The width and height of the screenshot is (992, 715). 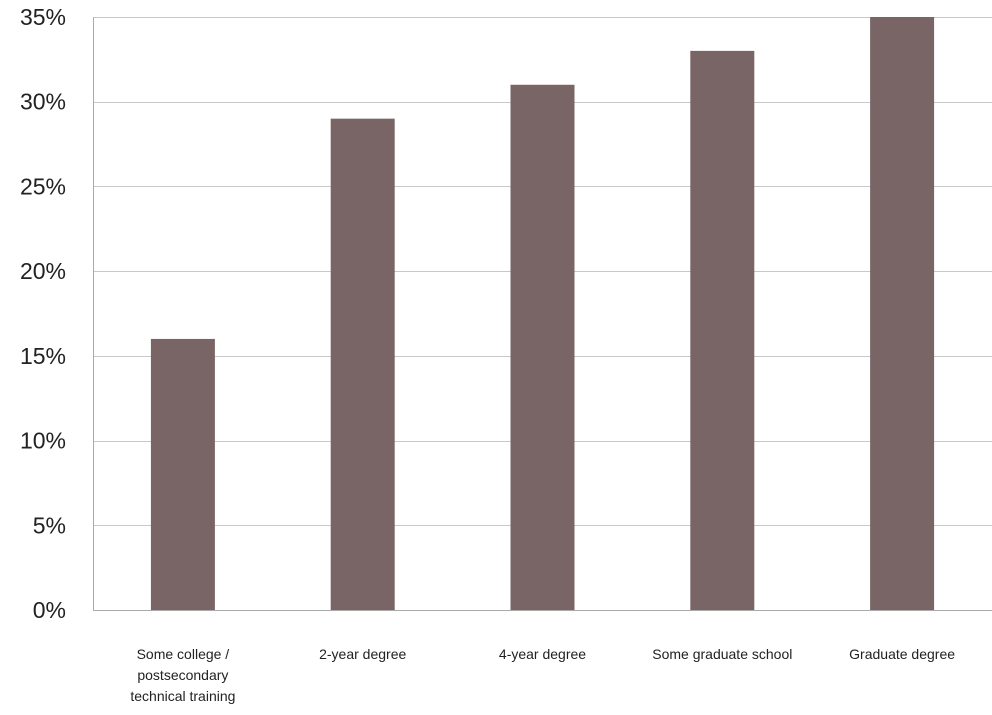 What do you see at coordinates (49, 610) in the screenshot?
I see `y-tick-label: 0%` at bounding box center [49, 610].